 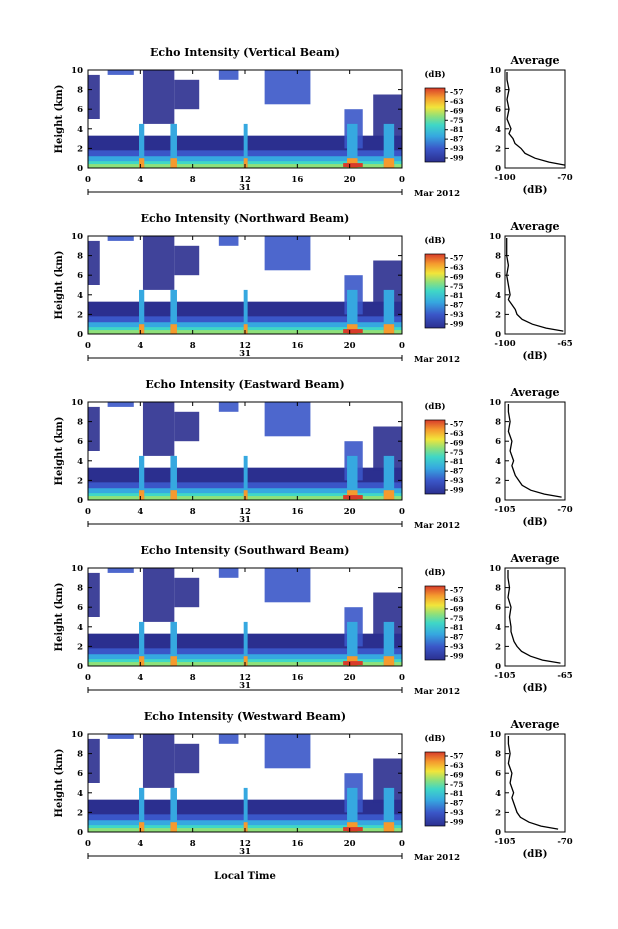 What do you see at coordinates (504, 676) in the screenshot?
I see `average-x-tick-label: -105` at bounding box center [504, 676].